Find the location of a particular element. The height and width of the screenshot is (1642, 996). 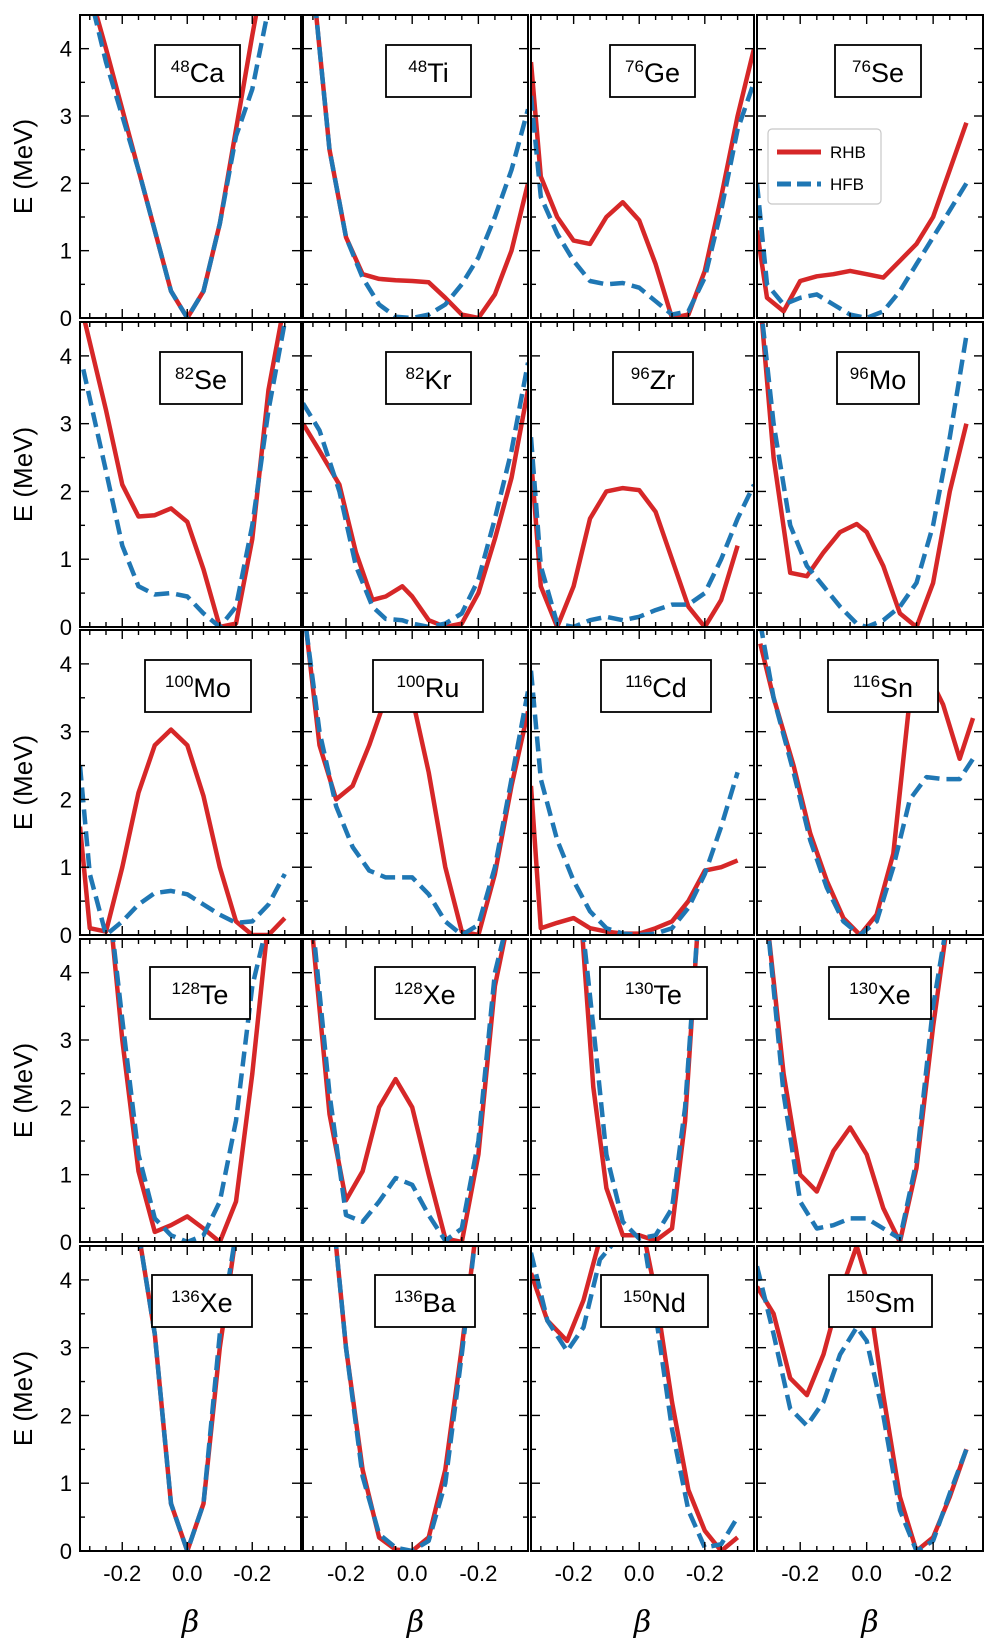

curves-128te is located at coordinates (189, 1090).